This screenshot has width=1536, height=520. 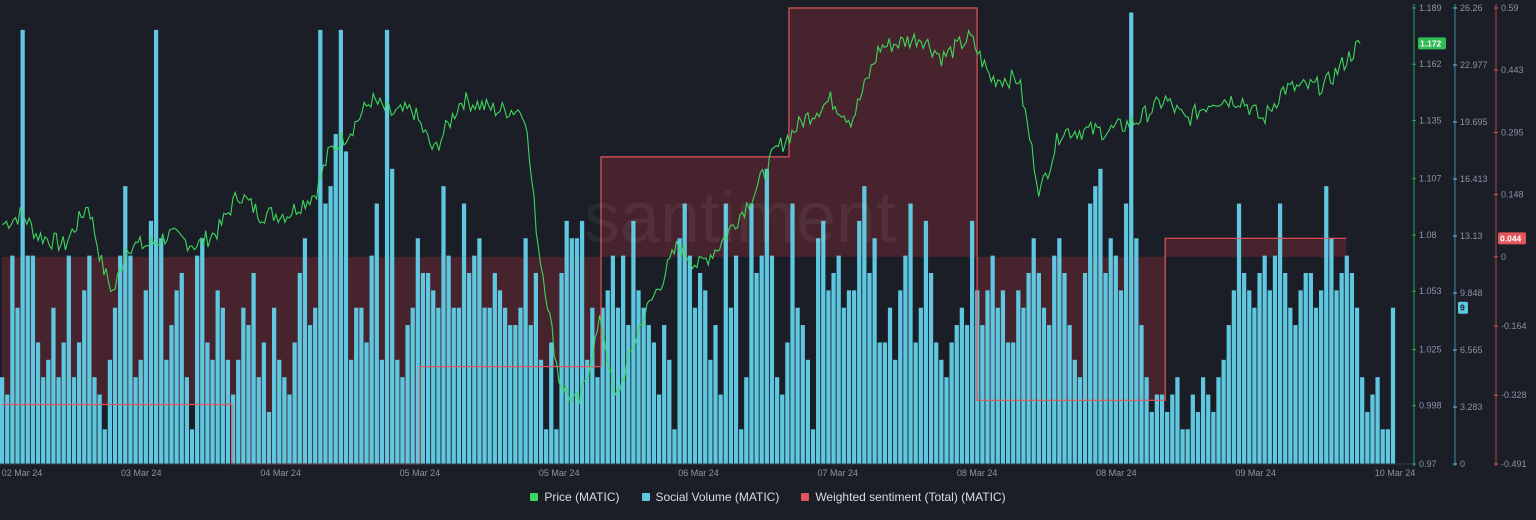 What do you see at coordinates (1512, 132) in the screenshot?
I see `sentiment-axis-tick-label: 0.295` at bounding box center [1512, 132].